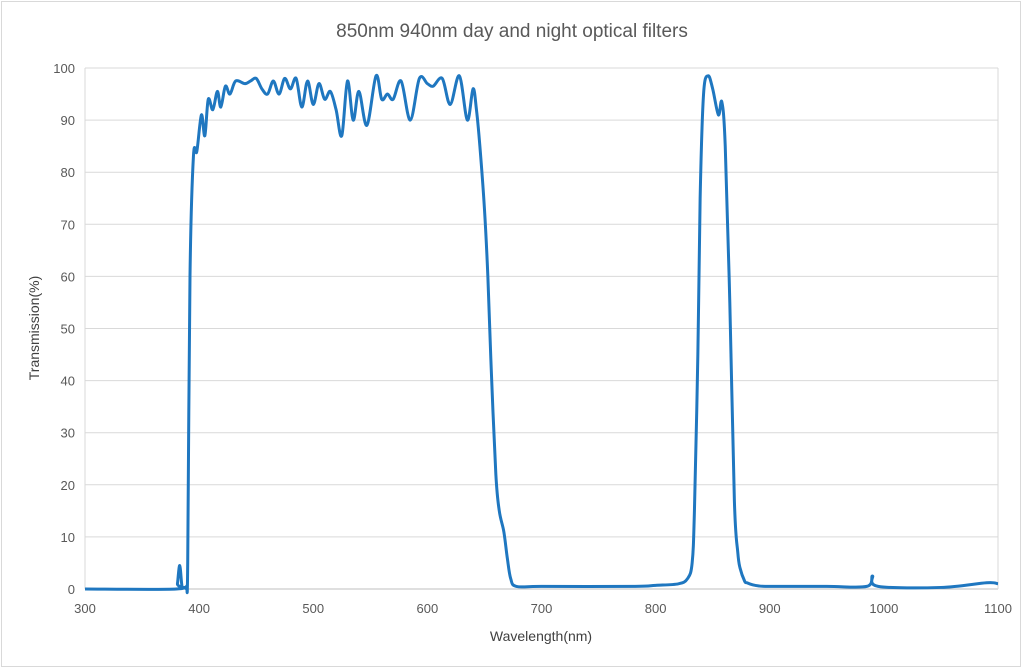 The width and height of the screenshot is (1024, 670). I want to click on x-tick-label: 1000, so click(883, 608).